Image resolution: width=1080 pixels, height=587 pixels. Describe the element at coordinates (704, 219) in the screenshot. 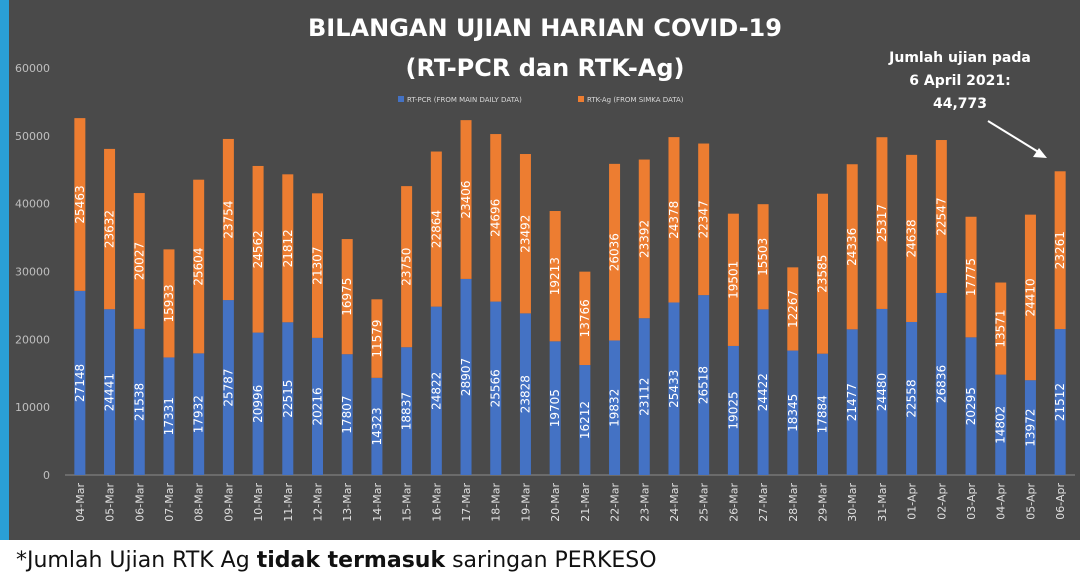

I see `data-label-rtk-ag: 22347` at that location.